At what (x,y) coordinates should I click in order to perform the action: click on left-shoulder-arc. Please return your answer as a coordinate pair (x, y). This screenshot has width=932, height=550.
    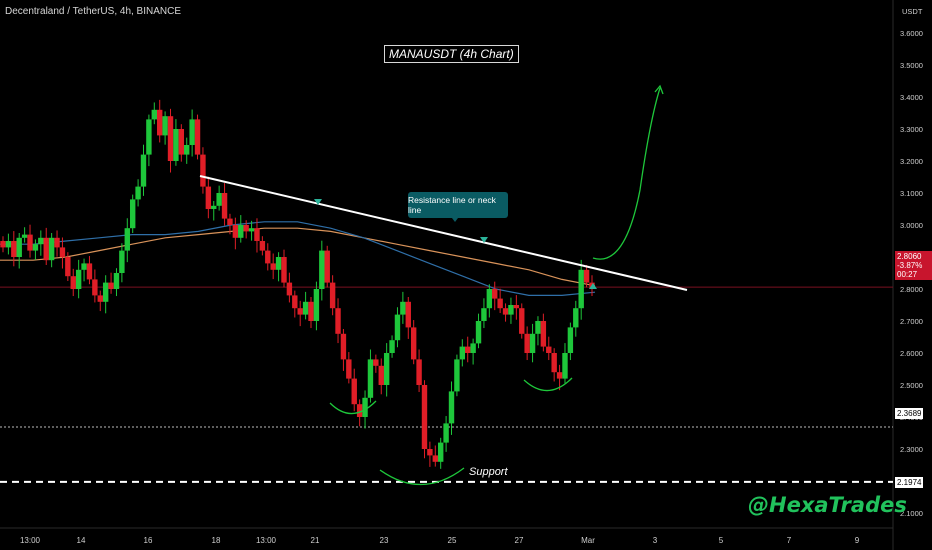
    Looking at the image, I should click on (353, 407).